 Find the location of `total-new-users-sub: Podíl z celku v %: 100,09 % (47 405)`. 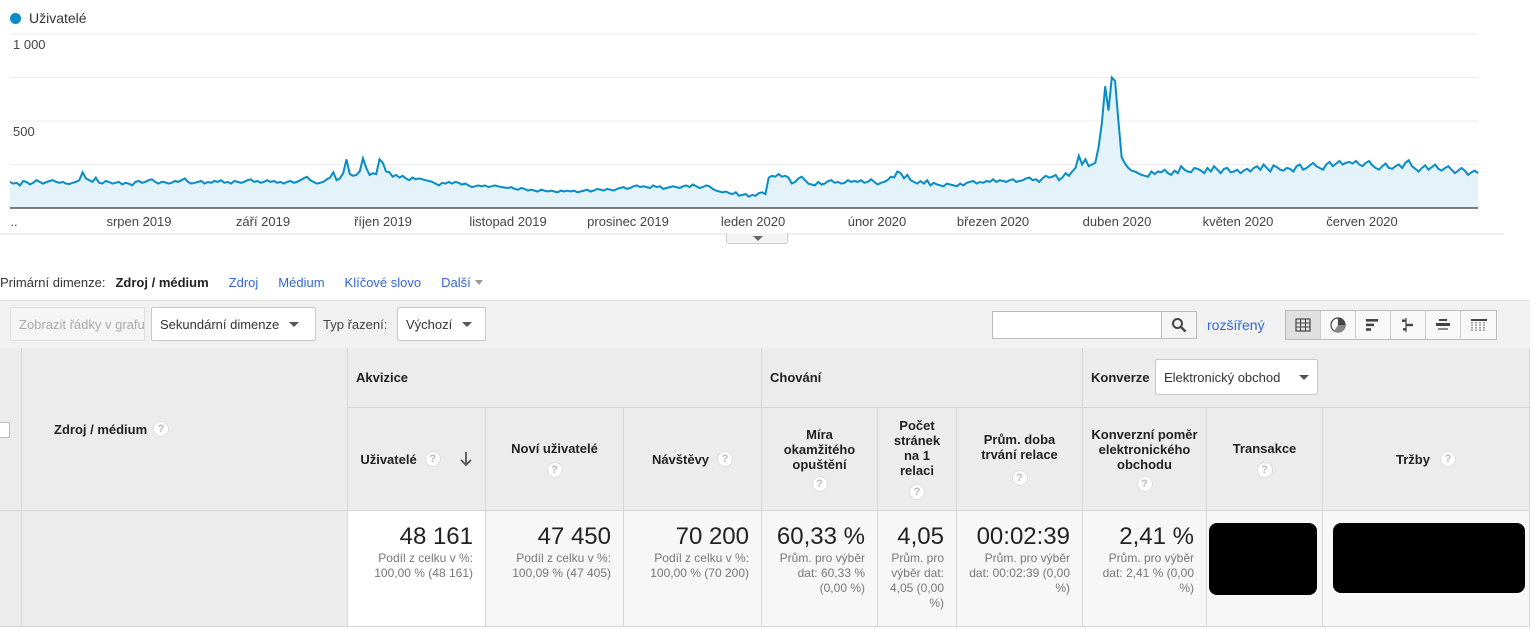

total-new-users-sub: Podíl z celku v %: 100,09 % (47 405) is located at coordinates (561, 565).